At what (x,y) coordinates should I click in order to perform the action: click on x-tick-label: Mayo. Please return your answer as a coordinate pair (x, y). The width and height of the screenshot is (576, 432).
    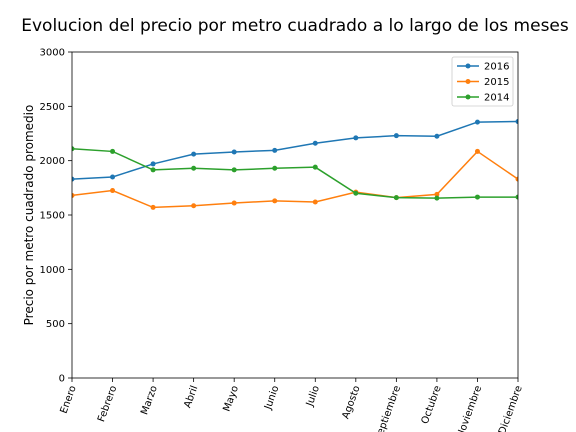
    Looking at the image, I should click on (231, 398).